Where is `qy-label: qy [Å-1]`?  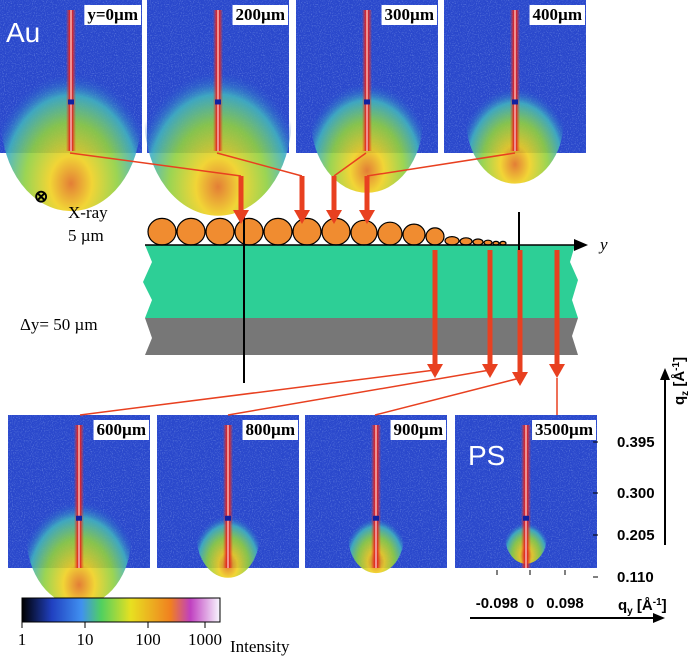
qy-label: qy [Å-1] is located at coordinates (642, 607).